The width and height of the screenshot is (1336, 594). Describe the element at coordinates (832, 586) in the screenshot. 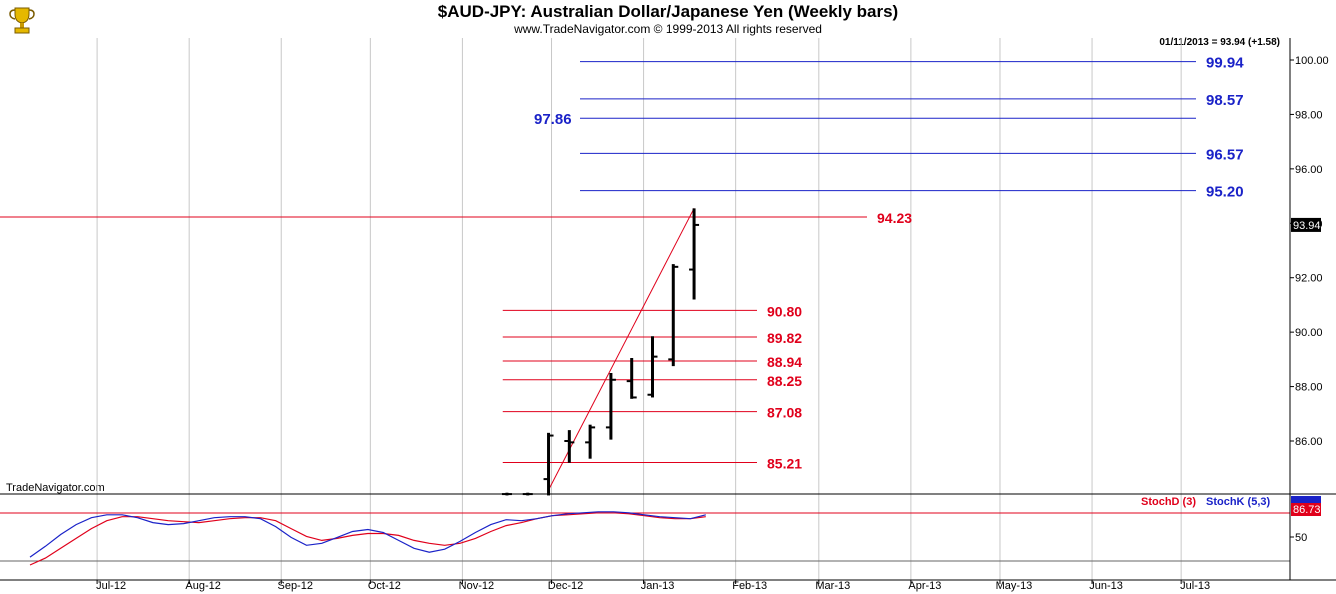

I see `month-tick-label: Mar-13` at that location.